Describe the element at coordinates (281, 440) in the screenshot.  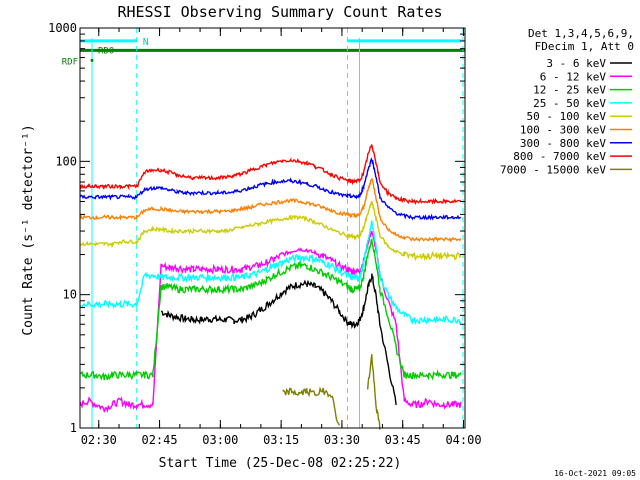
I see `x-tick-label-3: 03:15` at that location.